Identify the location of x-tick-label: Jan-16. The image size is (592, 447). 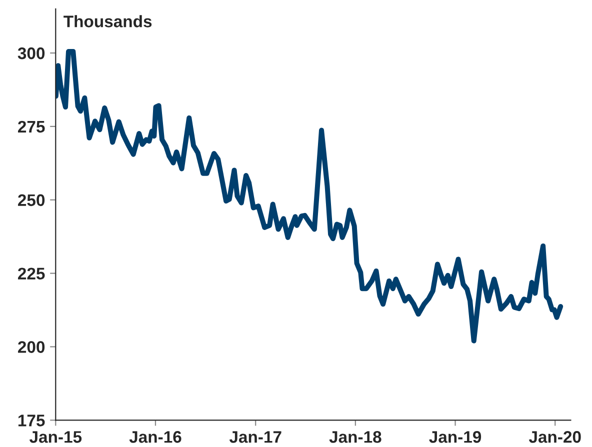
(155, 437).